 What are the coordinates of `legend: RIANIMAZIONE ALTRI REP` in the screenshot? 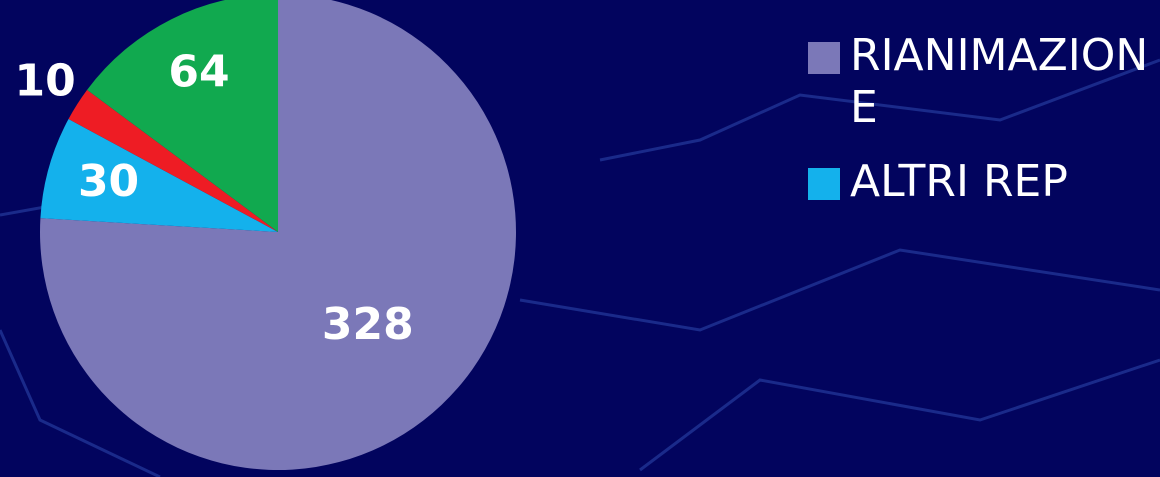 It's located at (984, 130).